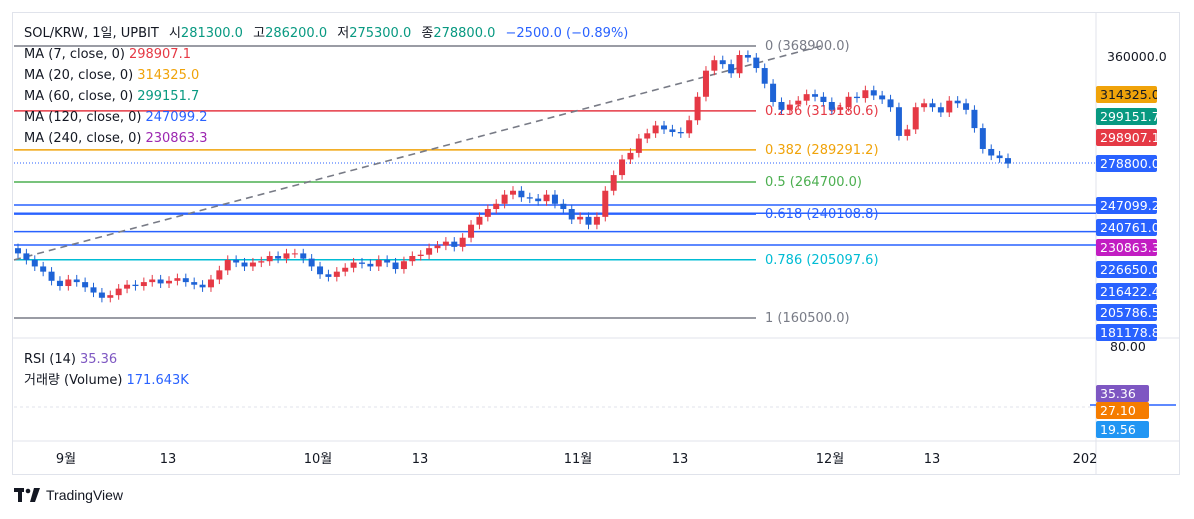 The height and width of the screenshot is (519, 1194). I want to click on ma-legend-row: MA (7, close, 0) 298907.1, so click(116, 54).